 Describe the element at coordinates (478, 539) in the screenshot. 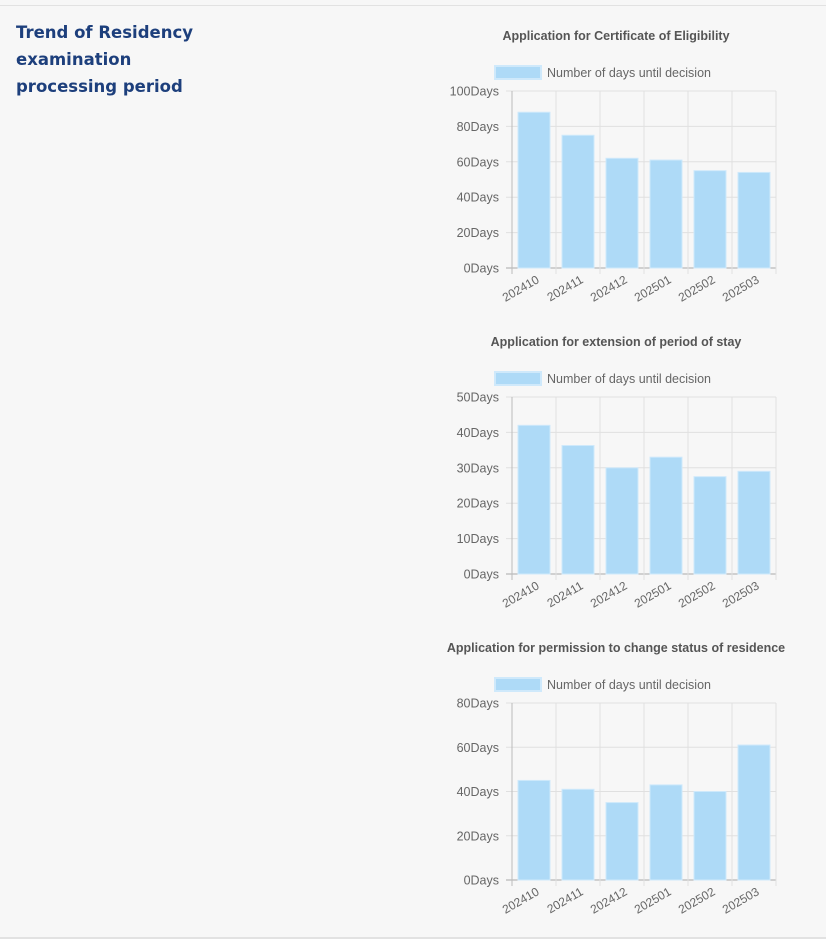

I see `y-tick-label: 10Days` at that location.